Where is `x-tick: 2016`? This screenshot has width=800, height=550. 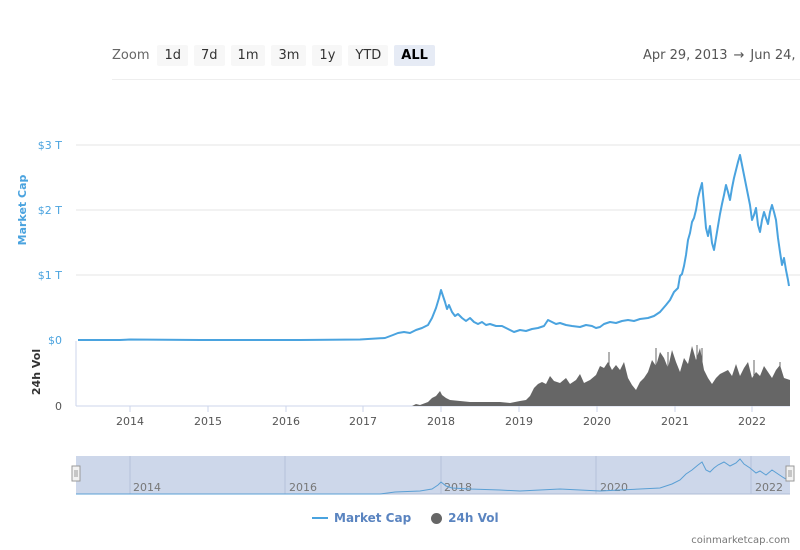
x-tick: 2016 is located at coordinates (286, 421).